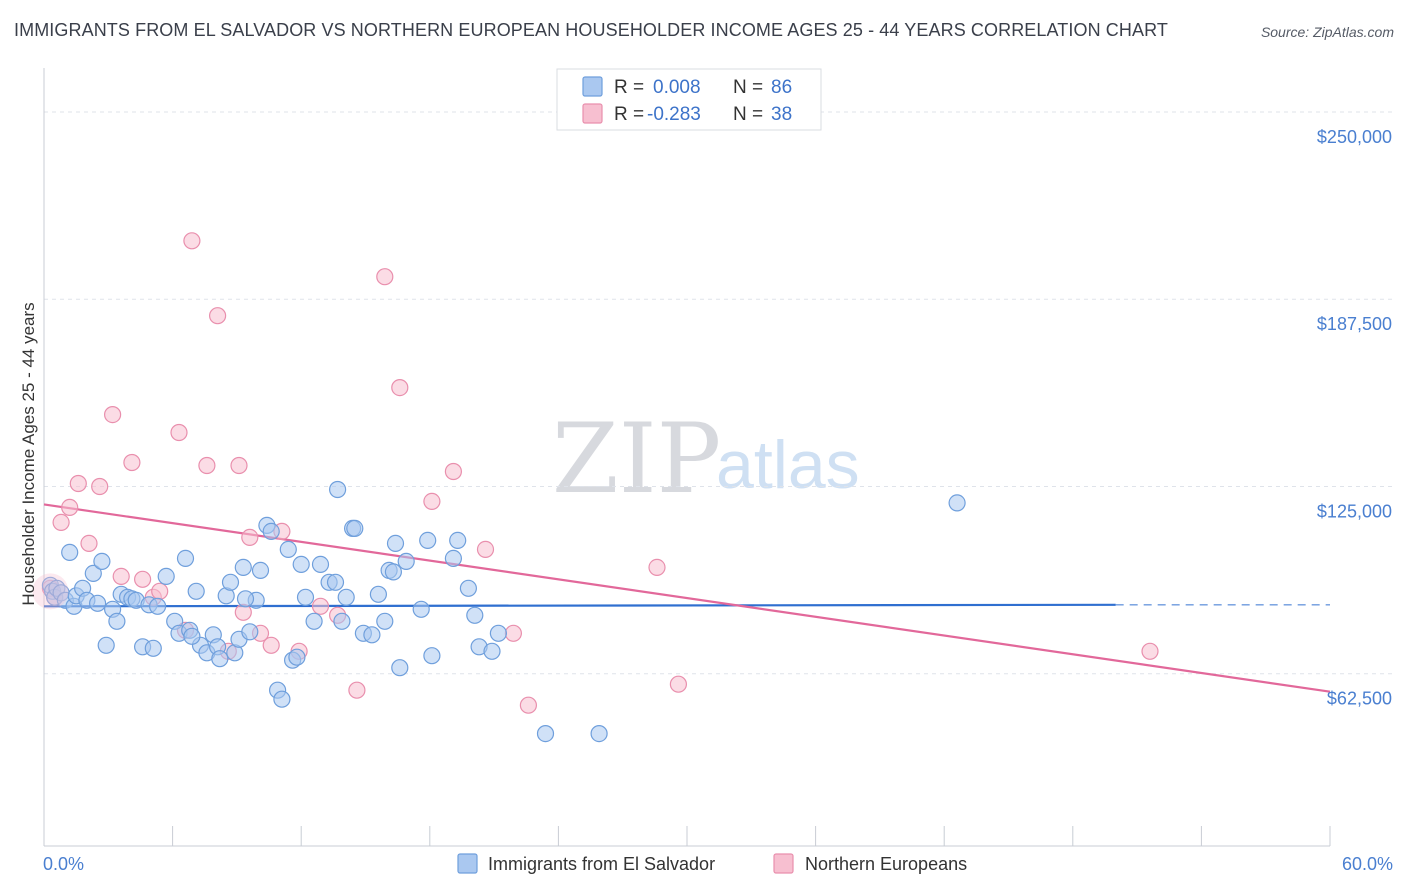 This screenshot has width=1406, height=892. I want to click on series-legend-label-northern-europeans: Northern Europeans, so click(886, 864).